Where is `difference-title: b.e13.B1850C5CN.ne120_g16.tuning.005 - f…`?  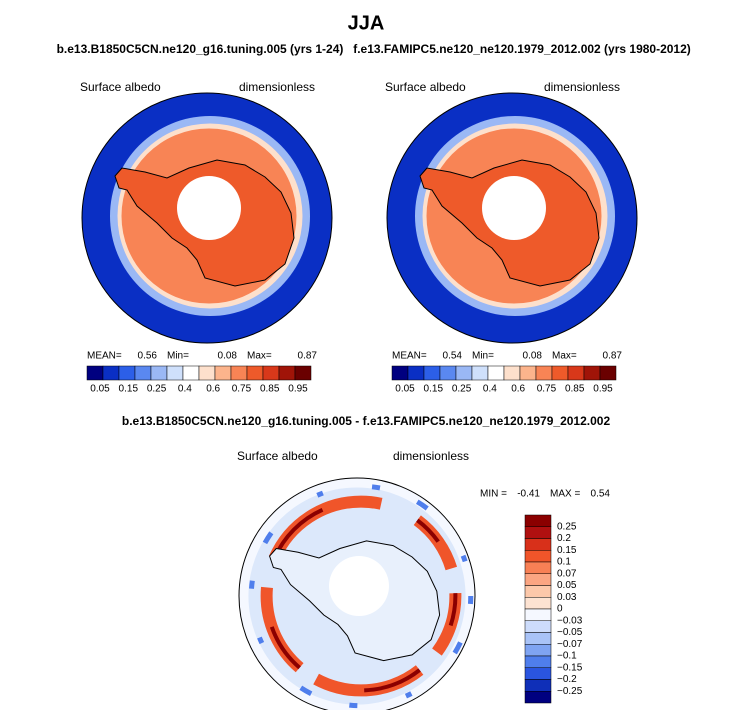
difference-title: b.e13.B1850C5CN.ne120_g16.tuning.005 - f… is located at coordinates (366, 421).